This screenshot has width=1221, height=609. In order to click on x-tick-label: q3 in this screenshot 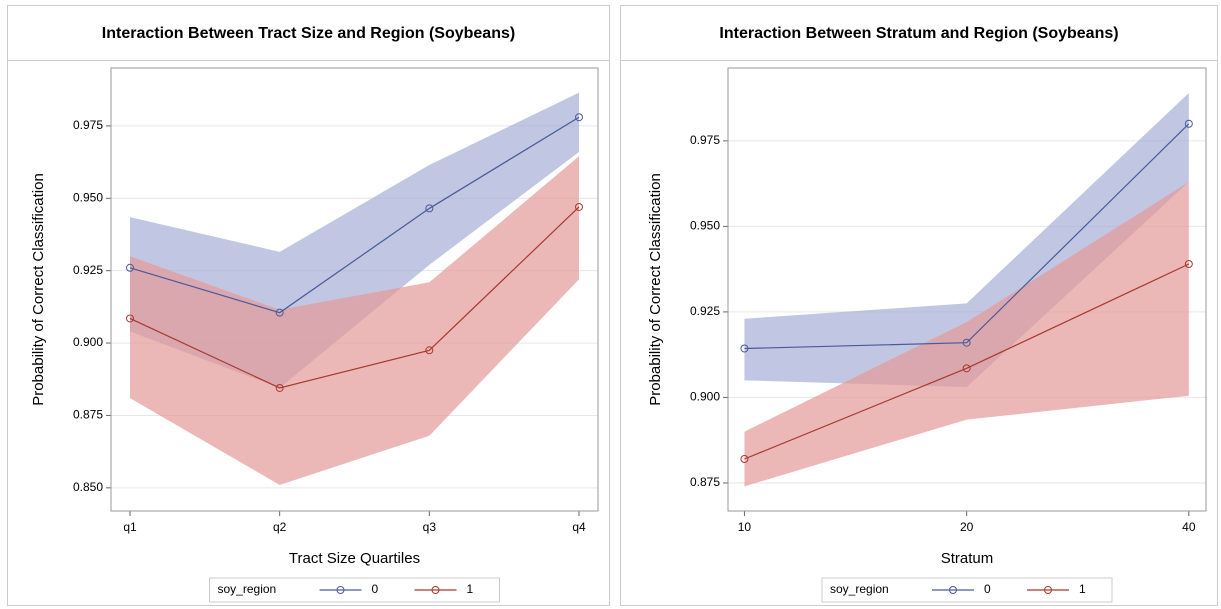, I will do `click(430, 527)`.